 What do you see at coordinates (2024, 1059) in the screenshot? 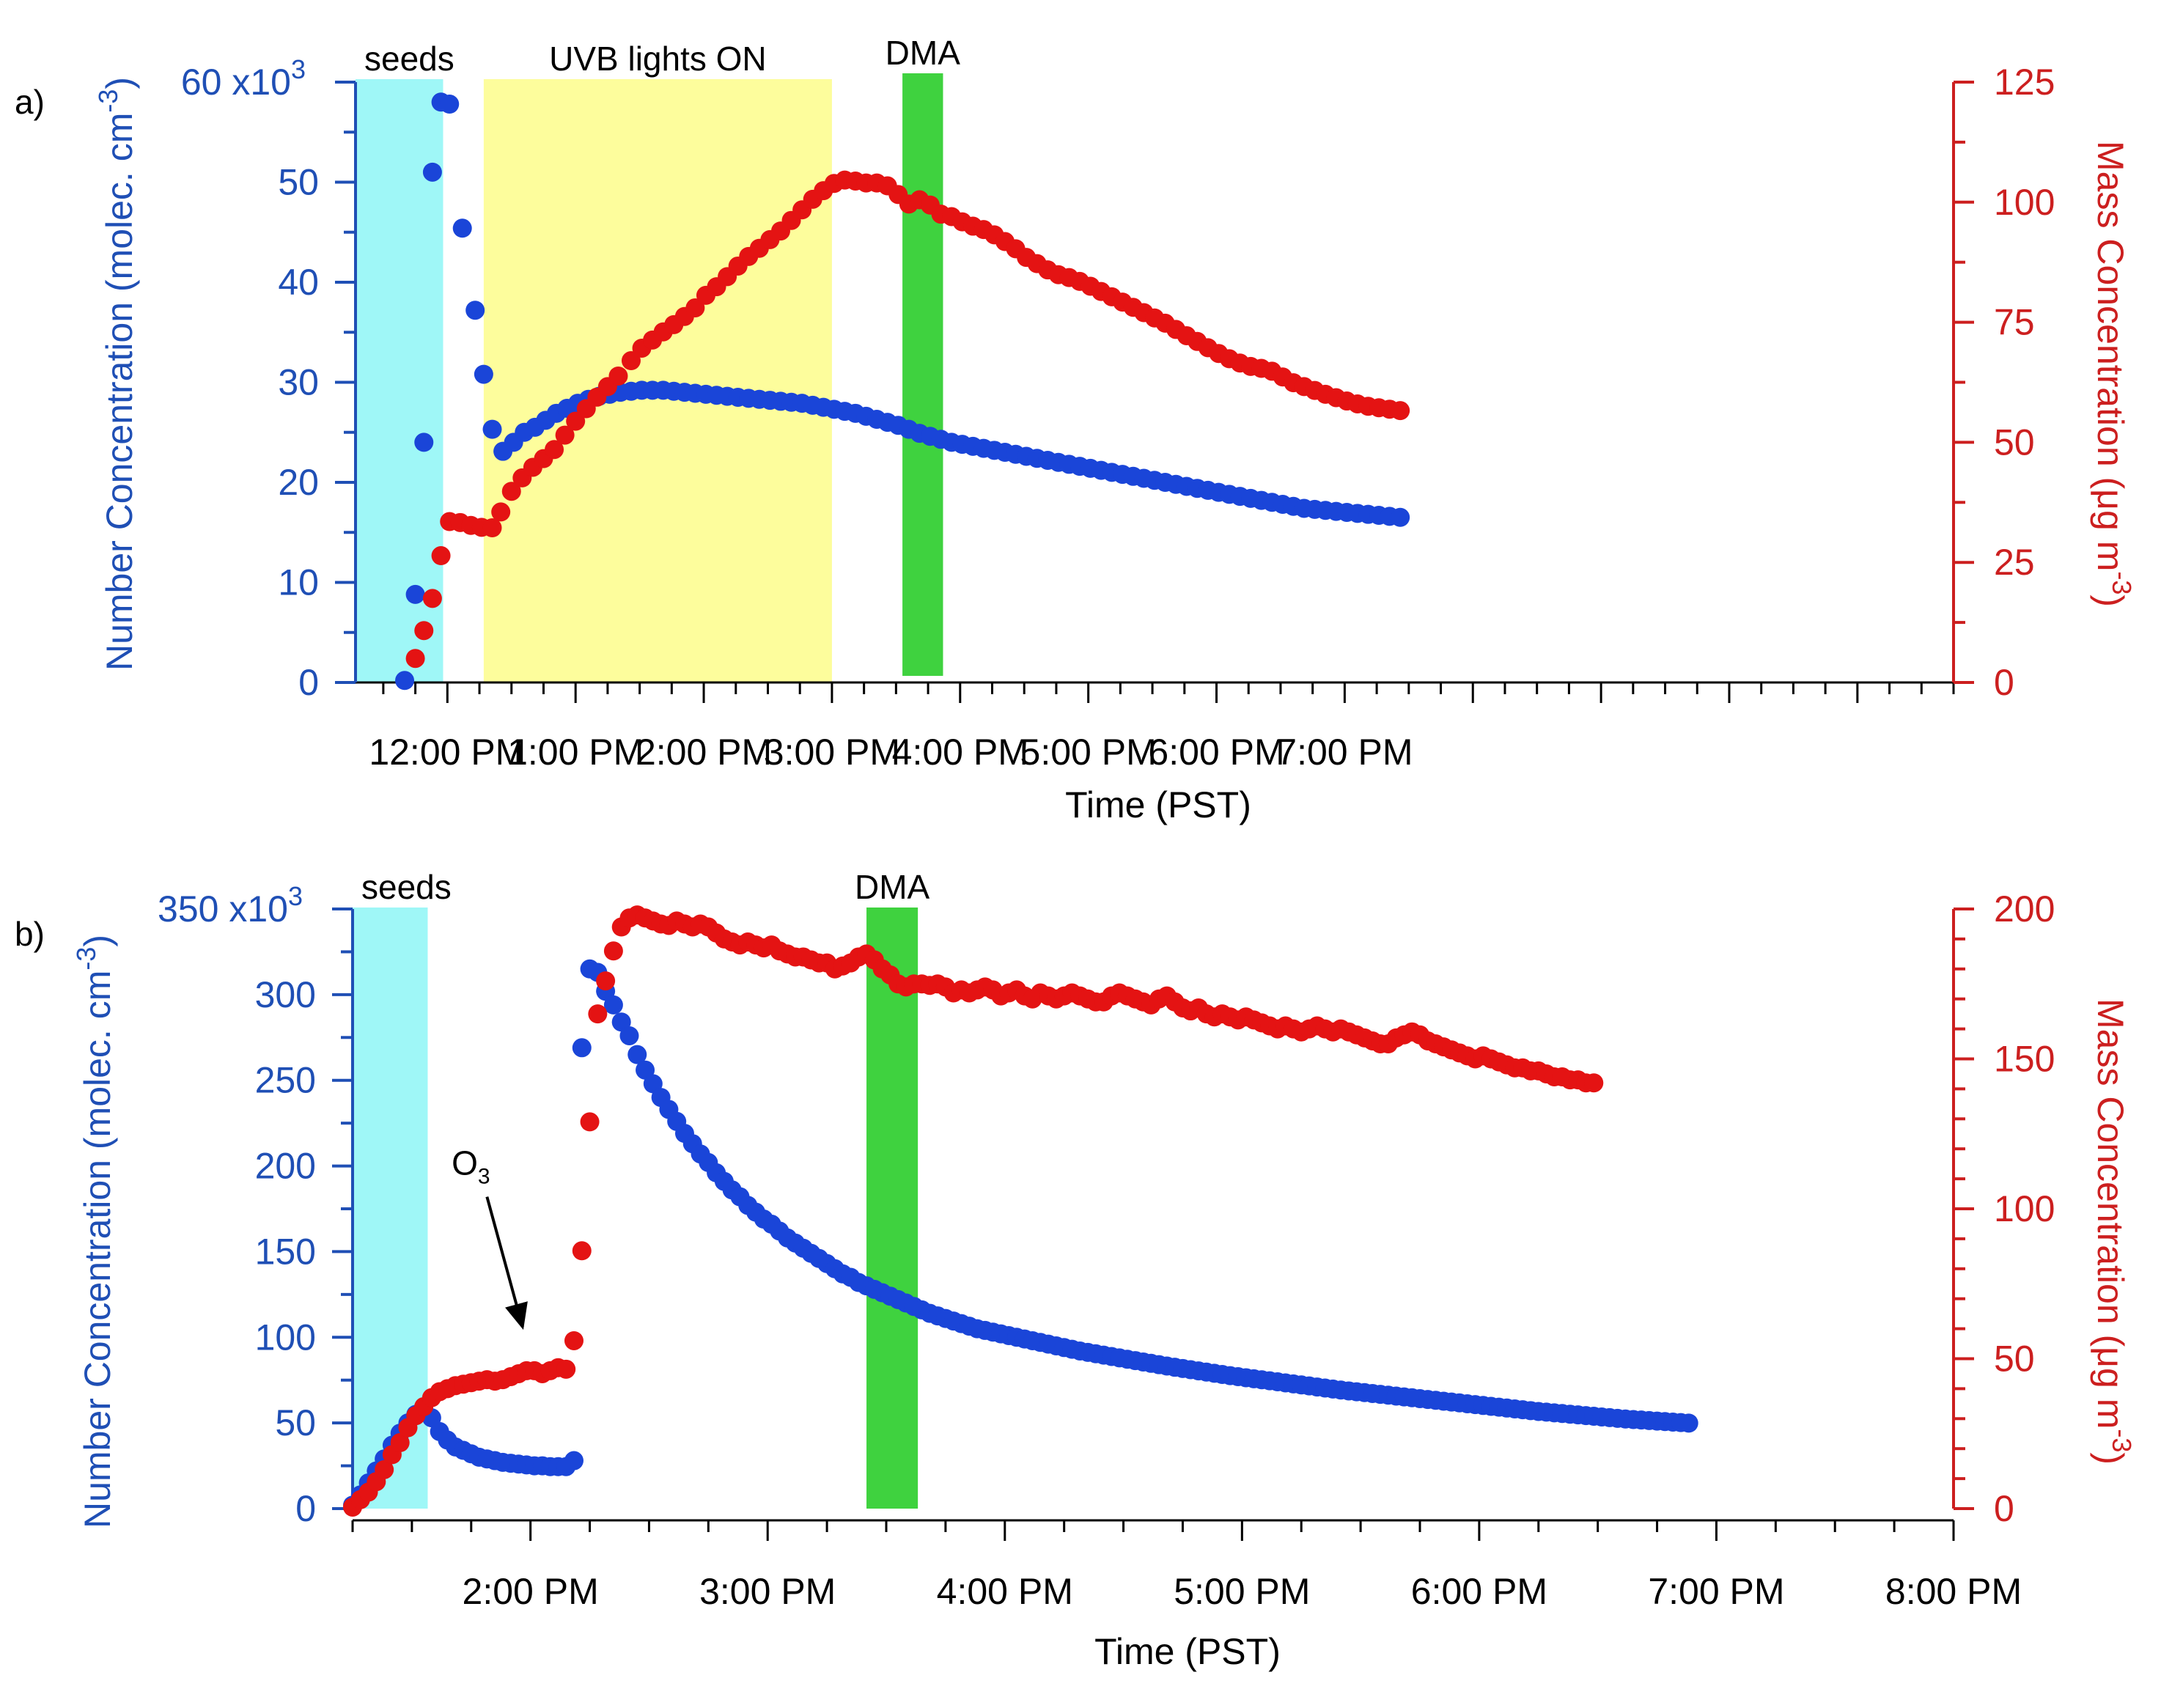
I see `right-tick-label: 150` at bounding box center [2024, 1059].